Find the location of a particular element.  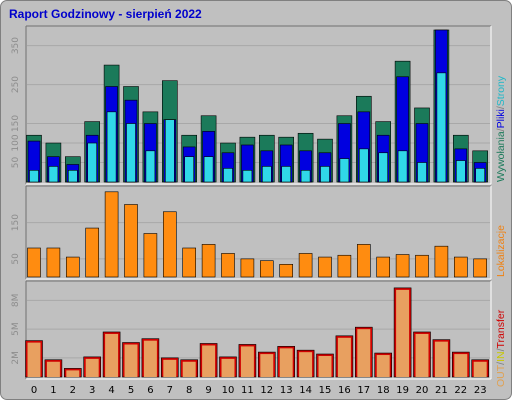

legend-item: OUT is located at coordinates (501, 375).